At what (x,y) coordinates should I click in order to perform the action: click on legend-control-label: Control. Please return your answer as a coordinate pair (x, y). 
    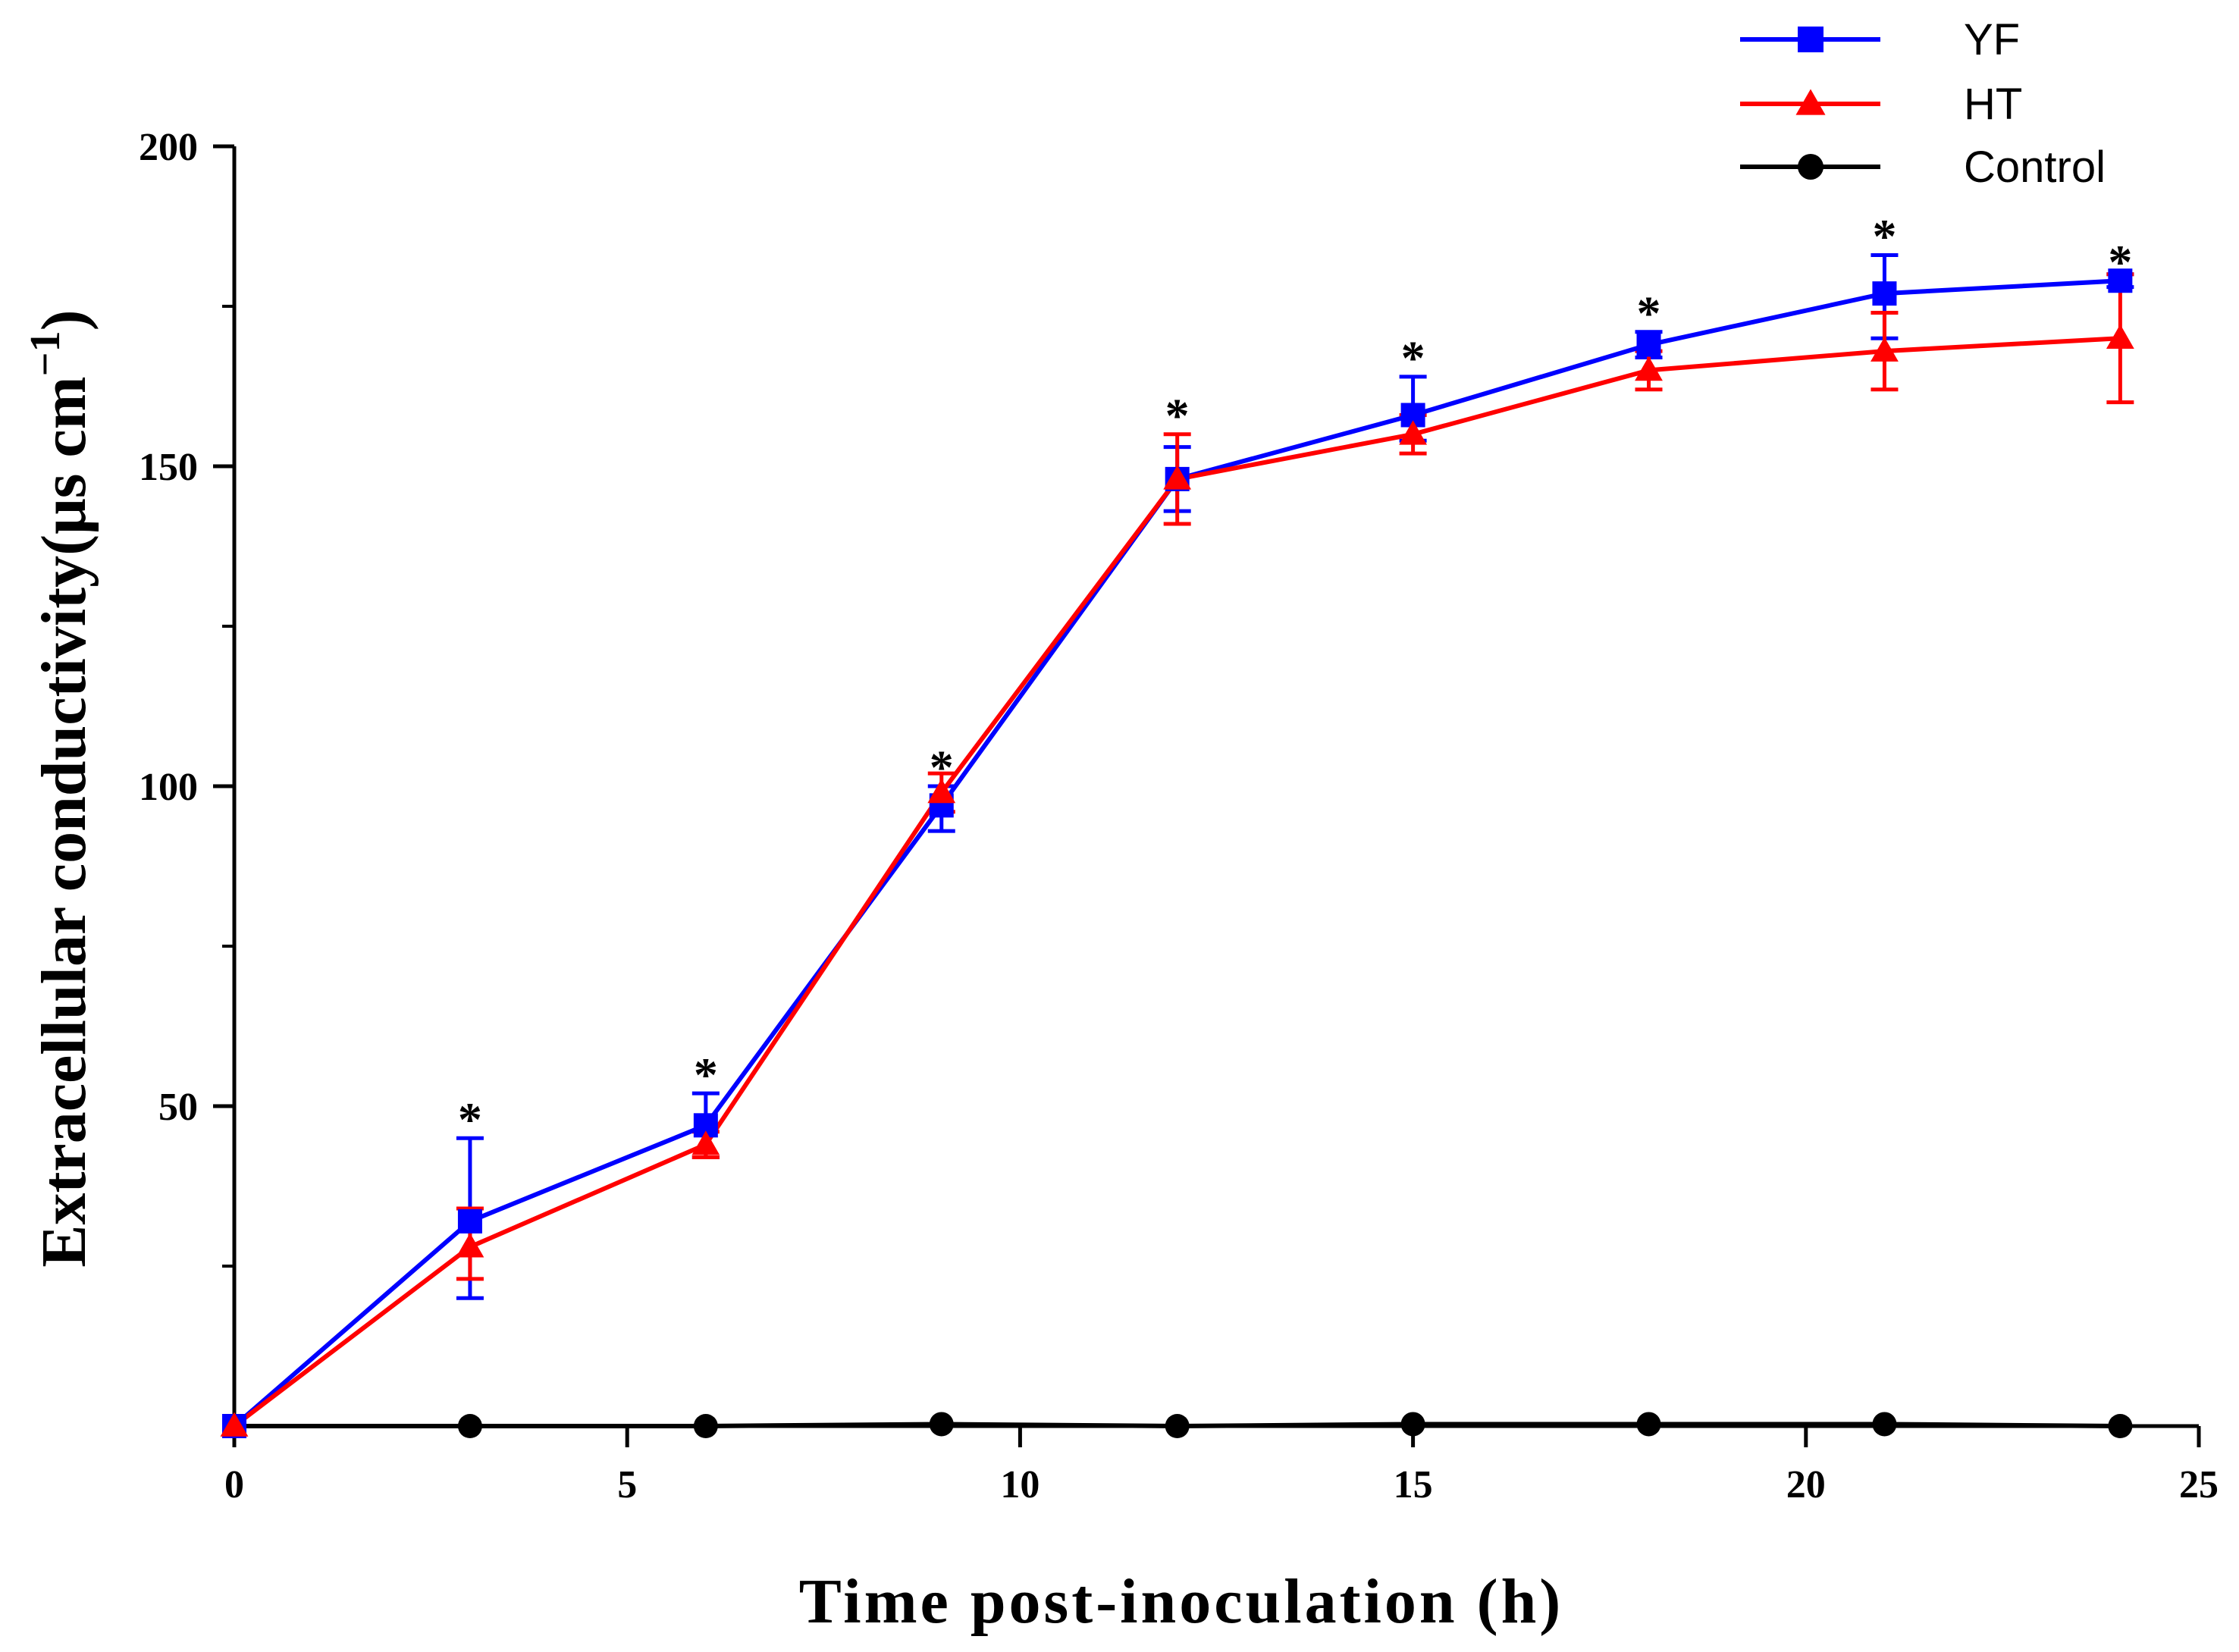
    Looking at the image, I should click on (2035, 167).